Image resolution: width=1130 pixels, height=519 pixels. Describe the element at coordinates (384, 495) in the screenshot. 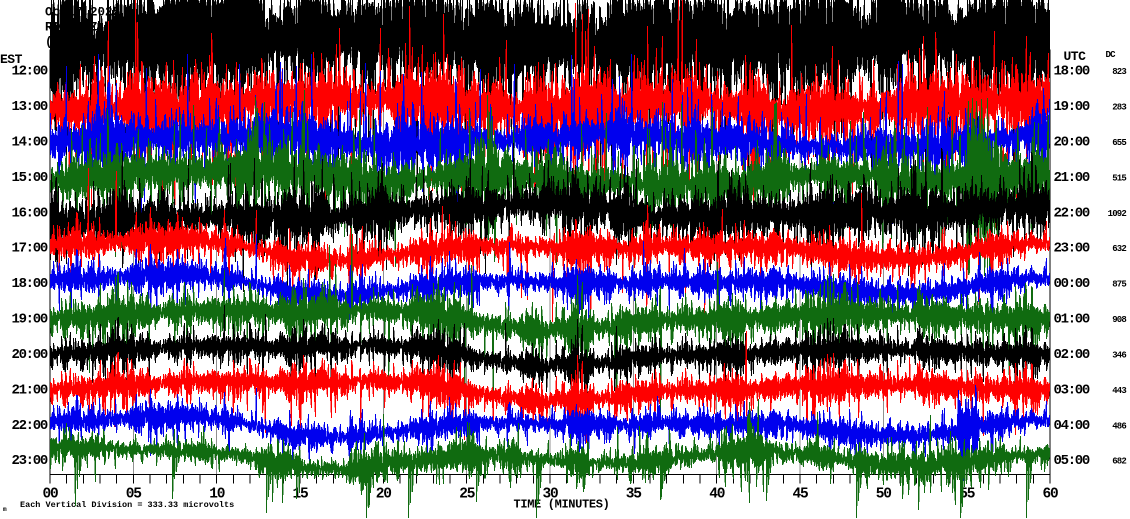

I see `svg-text: 20` at that location.